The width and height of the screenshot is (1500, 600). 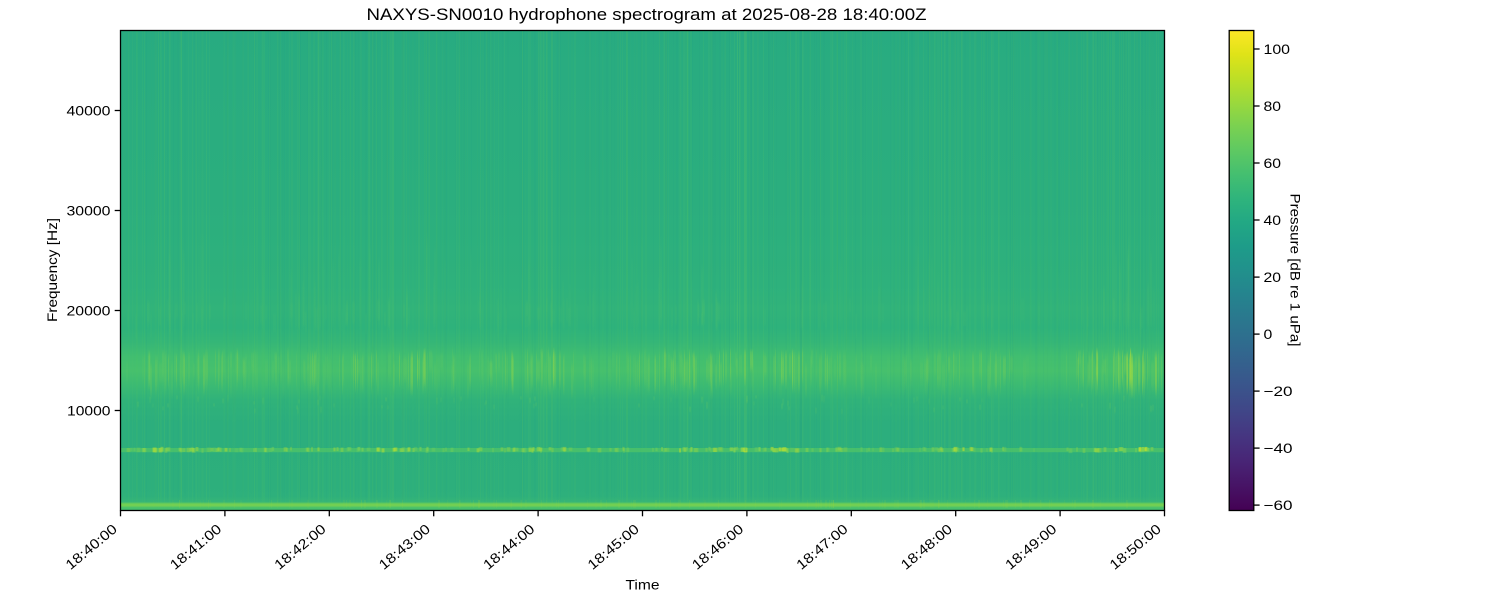 I want to click on svg-text: 18:45:00, so click(x=613, y=546).